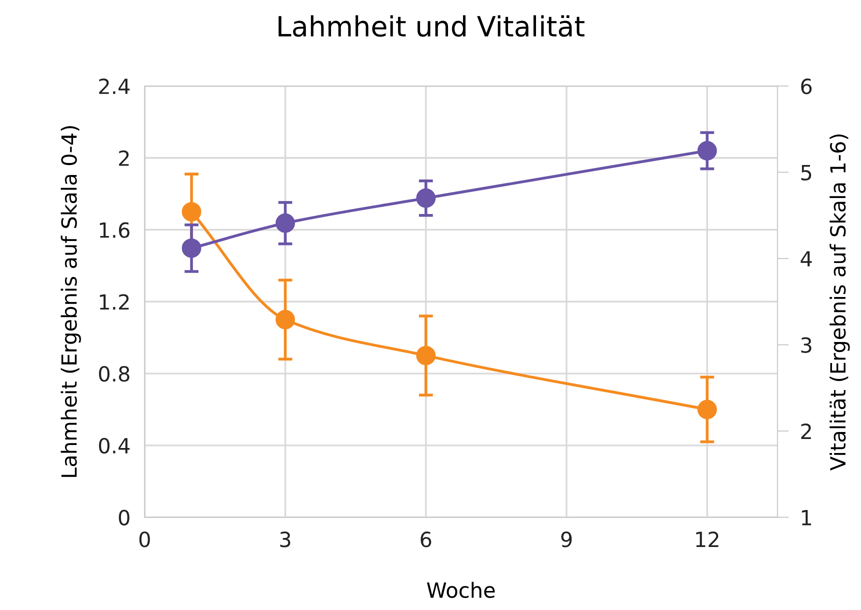 The height and width of the screenshot is (610, 861). What do you see at coordinates (70, 301) in the screenshot?
I see `y-axis-title: Lahmheit (Ergebnis auf Skala 0-4)` at bounding box center [70, 301].